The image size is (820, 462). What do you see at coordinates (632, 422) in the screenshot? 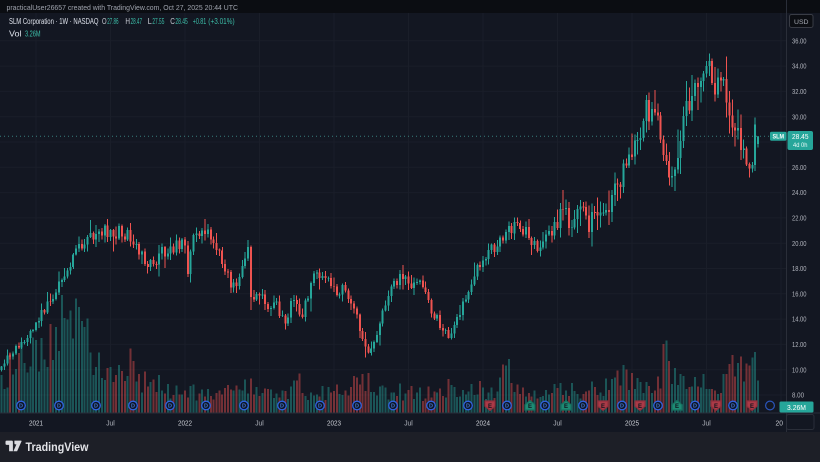
I see `svg-text: 2025` at bounding box center [632, 422].